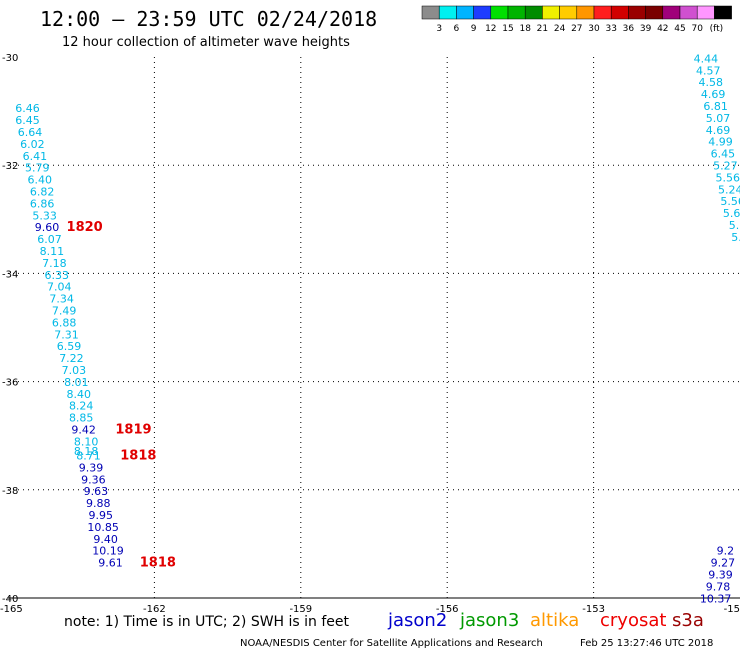 The image size is (740, 650). What do you see at coordinates (720, 142) in the screenshot?
I see `wave-height-point: 4.99` at bounding box center [720, 142].